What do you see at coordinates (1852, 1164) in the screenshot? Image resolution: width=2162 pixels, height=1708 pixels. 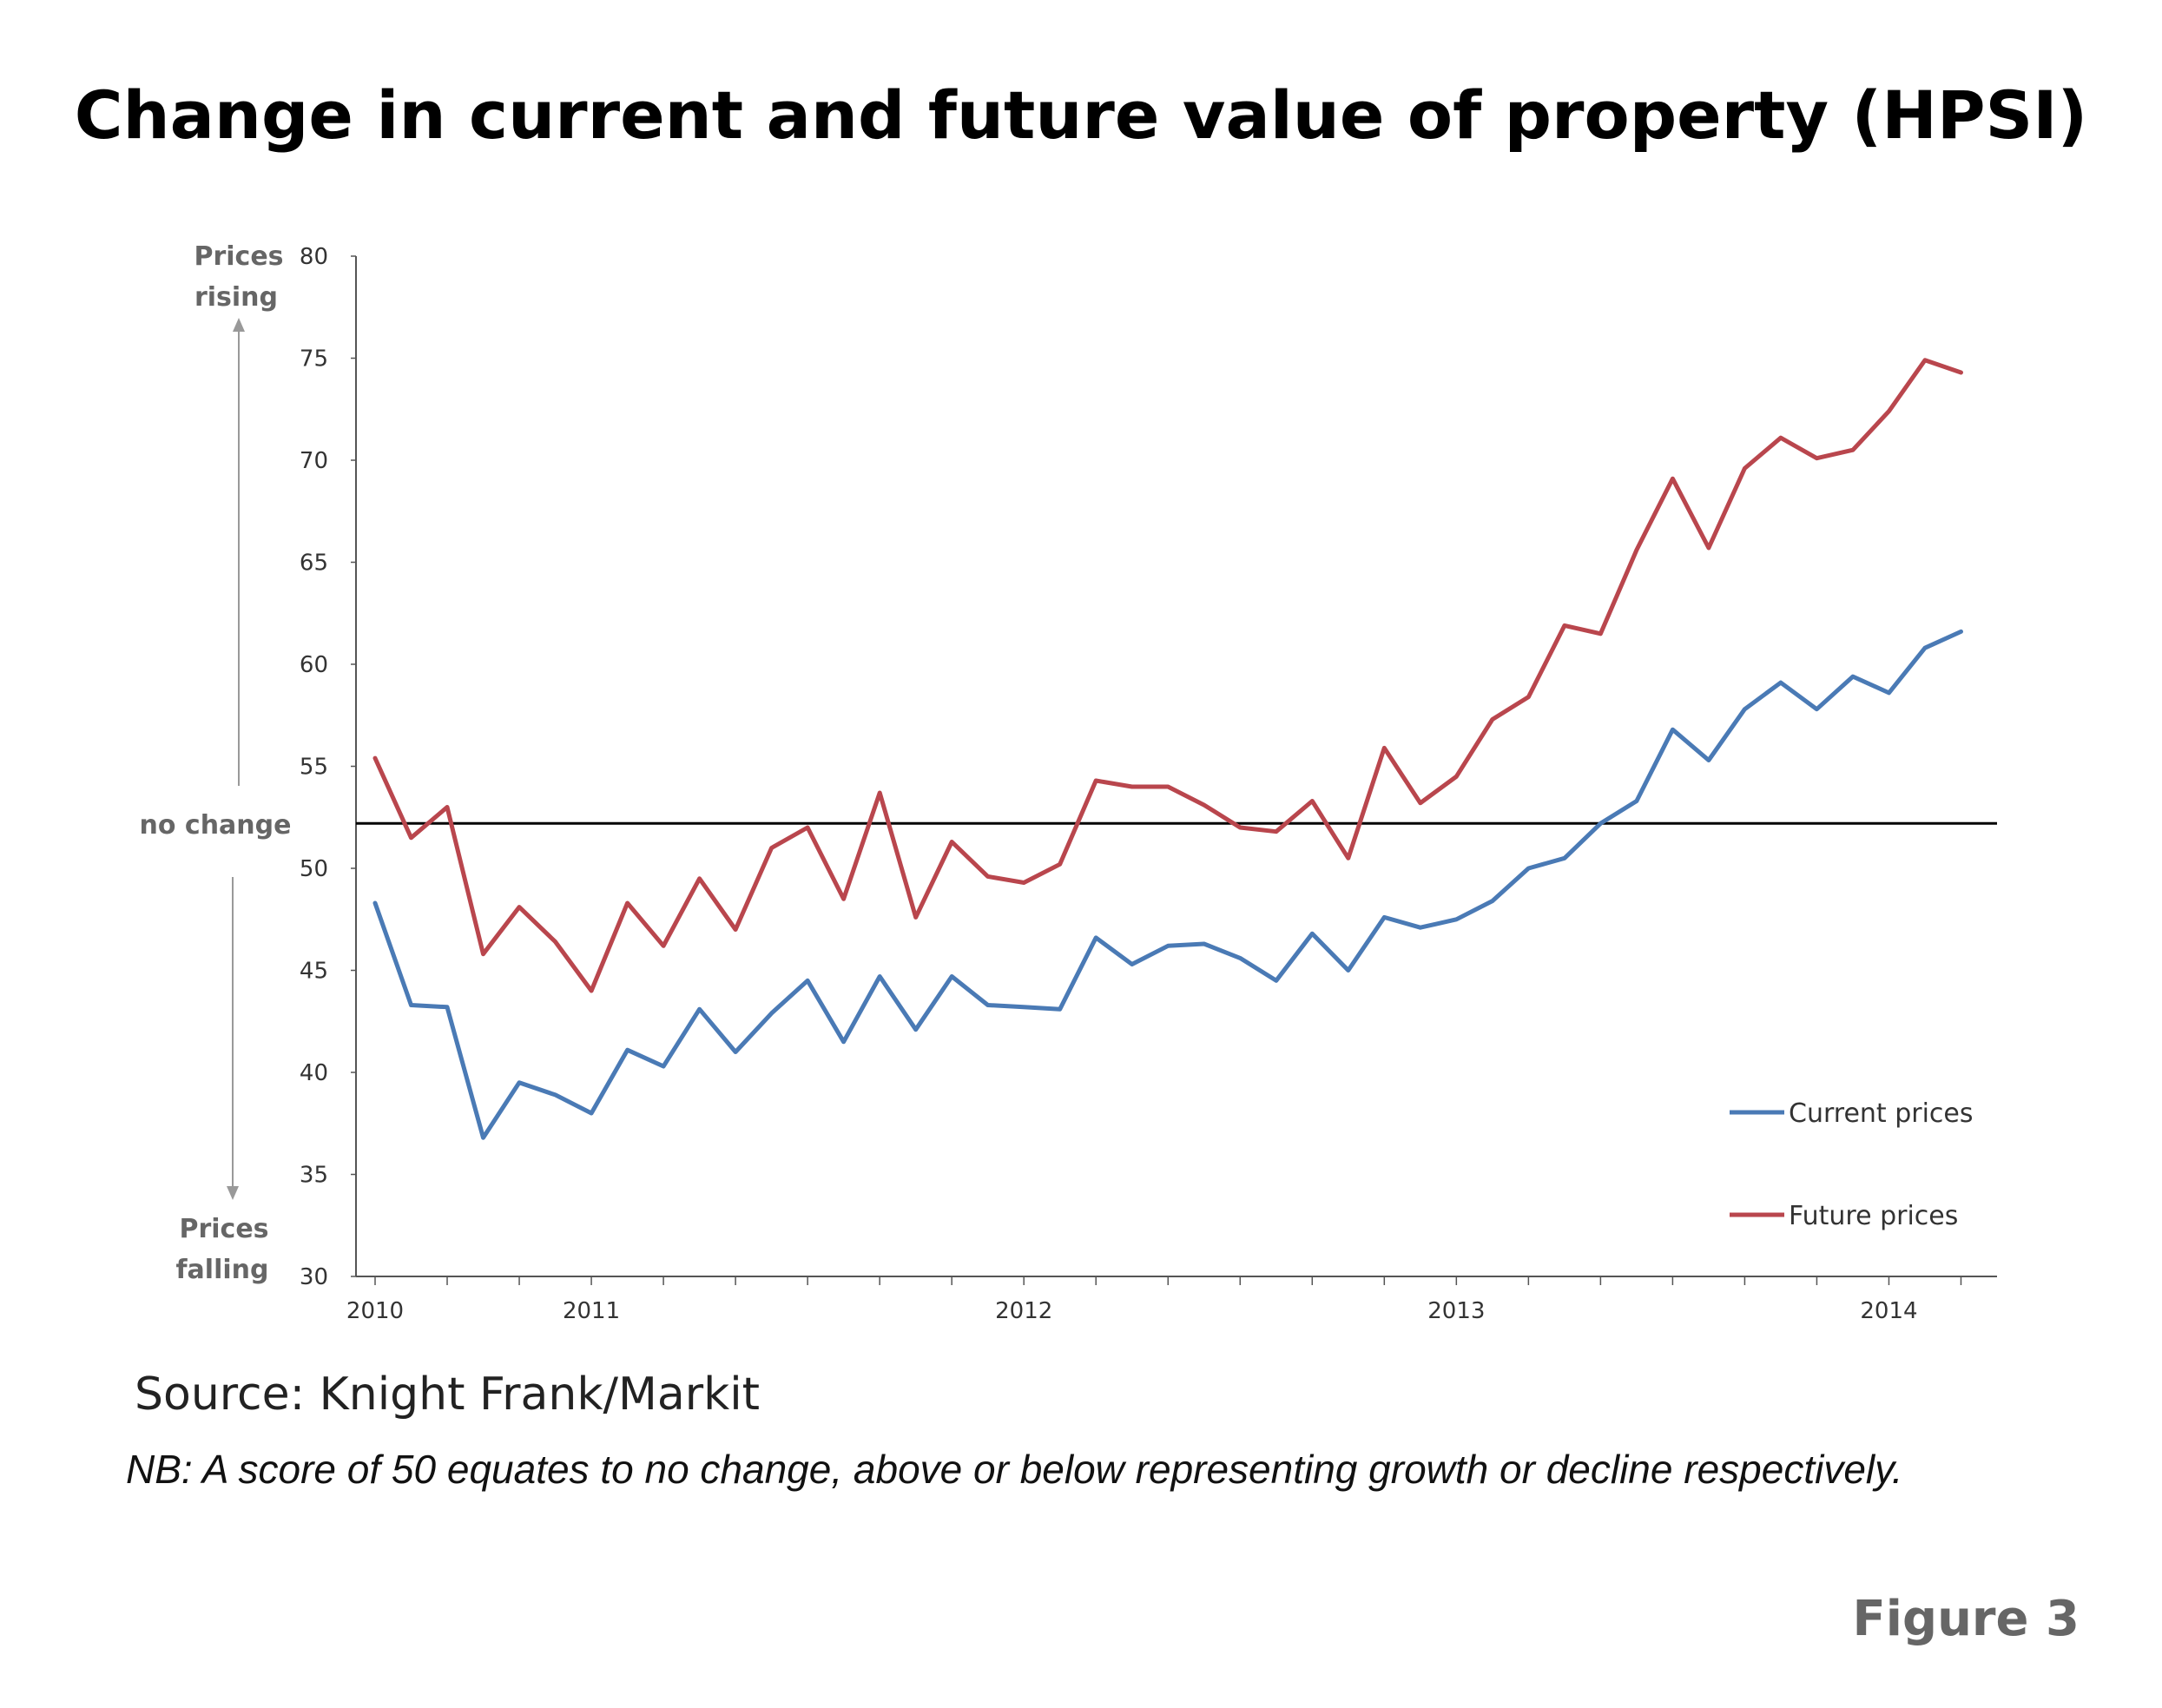 I see `chart-legend: Current prices Future prices` at bounding box center [1852, 1164].